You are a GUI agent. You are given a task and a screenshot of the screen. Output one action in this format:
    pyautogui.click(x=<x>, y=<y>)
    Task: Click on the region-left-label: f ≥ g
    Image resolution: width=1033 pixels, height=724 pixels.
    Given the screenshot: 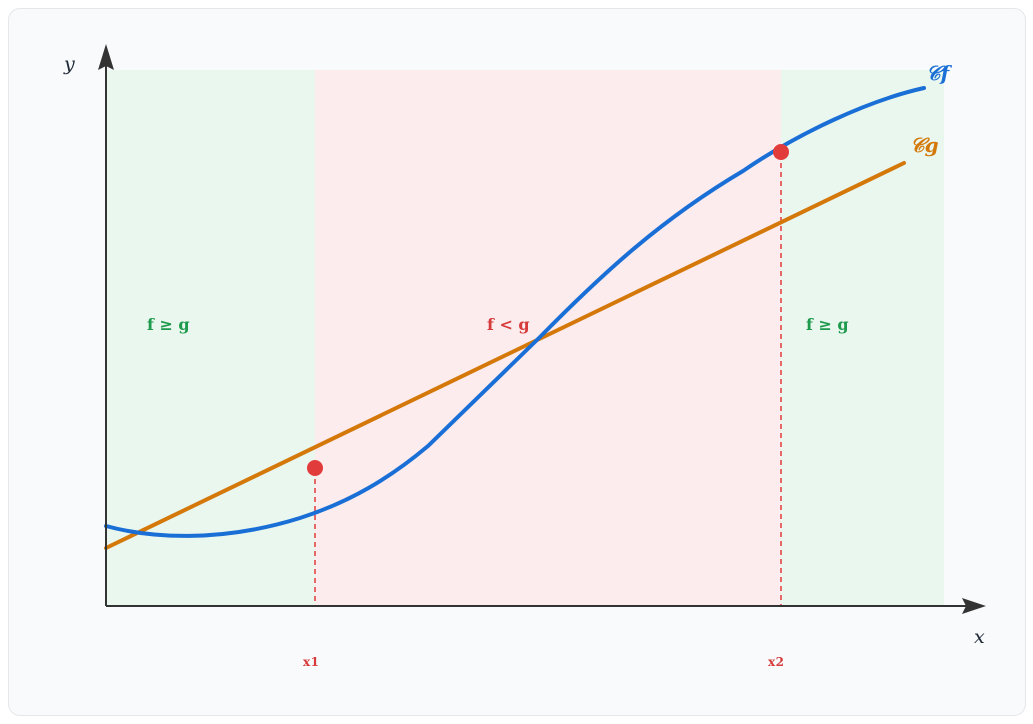 What is the action you would take?
    pyautogui.click(x=168, y=324)
    